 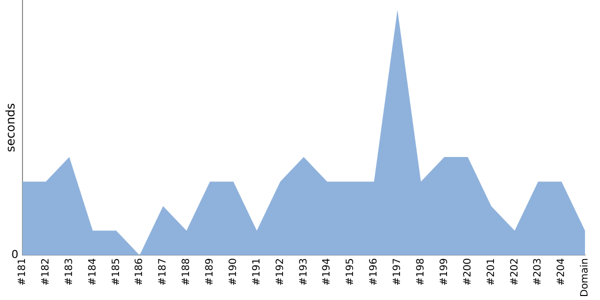 What do you see at coordinates (186, 272) in the screenshot?
I see `x-tick-label: #188` at bounding box center [186, 272].